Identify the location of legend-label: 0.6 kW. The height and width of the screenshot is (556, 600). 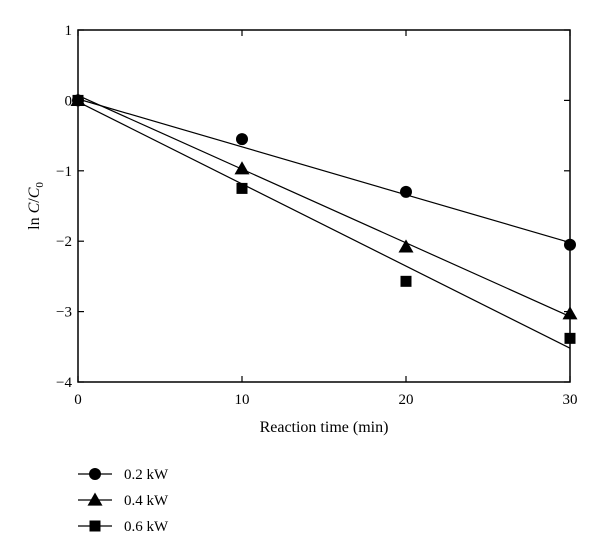
(146, 527).